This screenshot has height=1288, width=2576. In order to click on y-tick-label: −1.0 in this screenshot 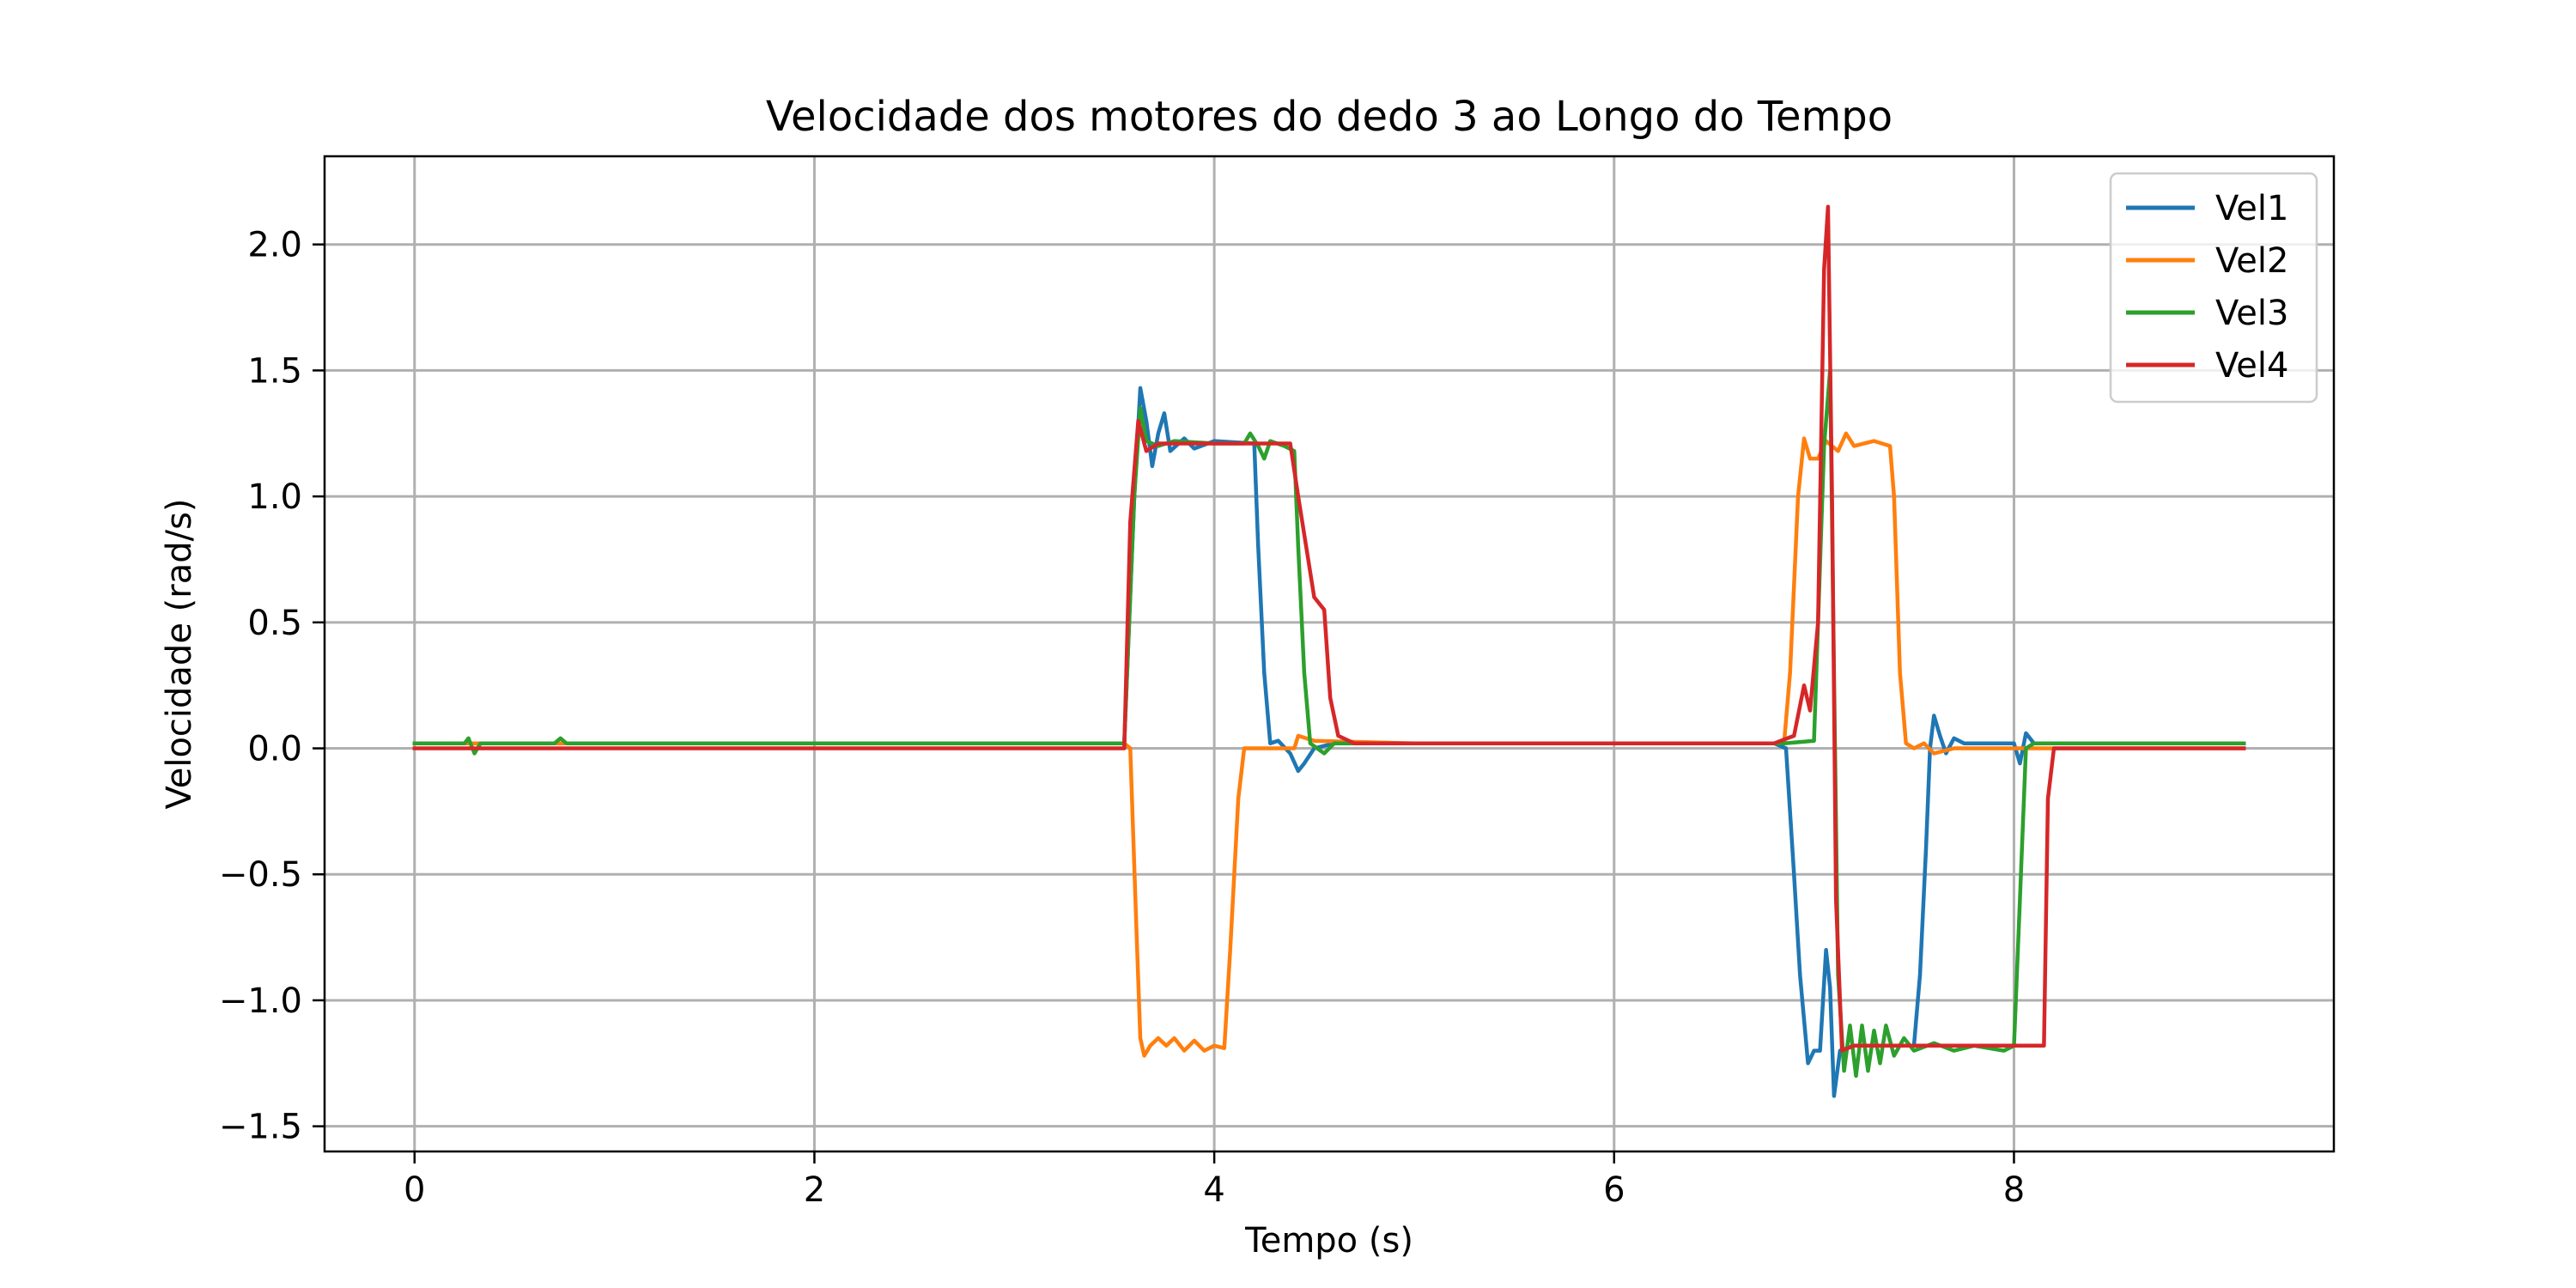, I will do `click(260, 1001)`.